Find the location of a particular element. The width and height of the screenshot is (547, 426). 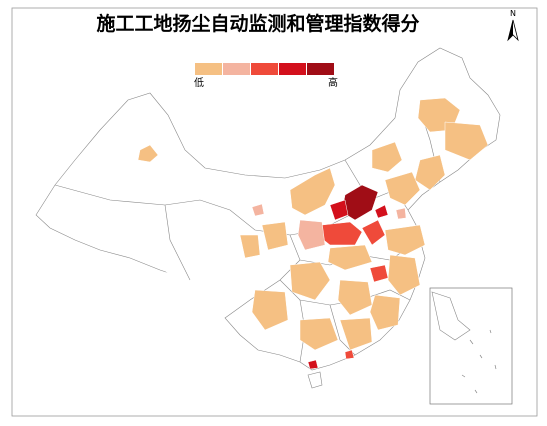

inset-map is located at coordinates (471, 346).